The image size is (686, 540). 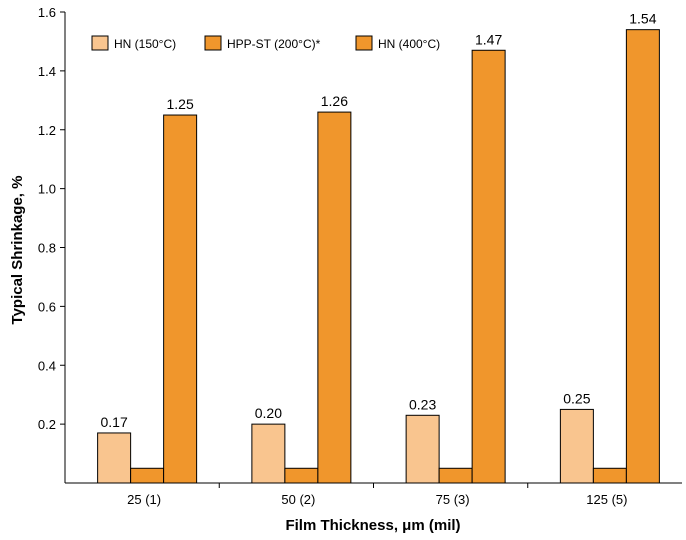 What do you see at coordinates (334, 101) in the screenshot?
I see `data-label: 1.26` at bounding box center [334, 101].